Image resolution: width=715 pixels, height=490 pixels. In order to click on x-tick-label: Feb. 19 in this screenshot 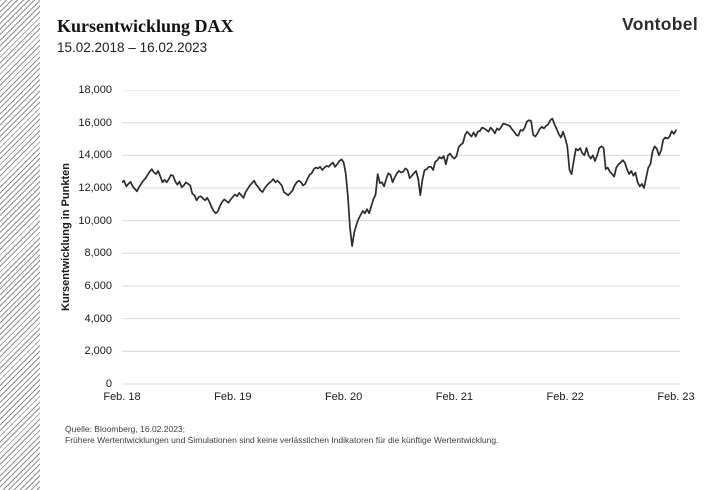, I will do `click(233, 397)`.